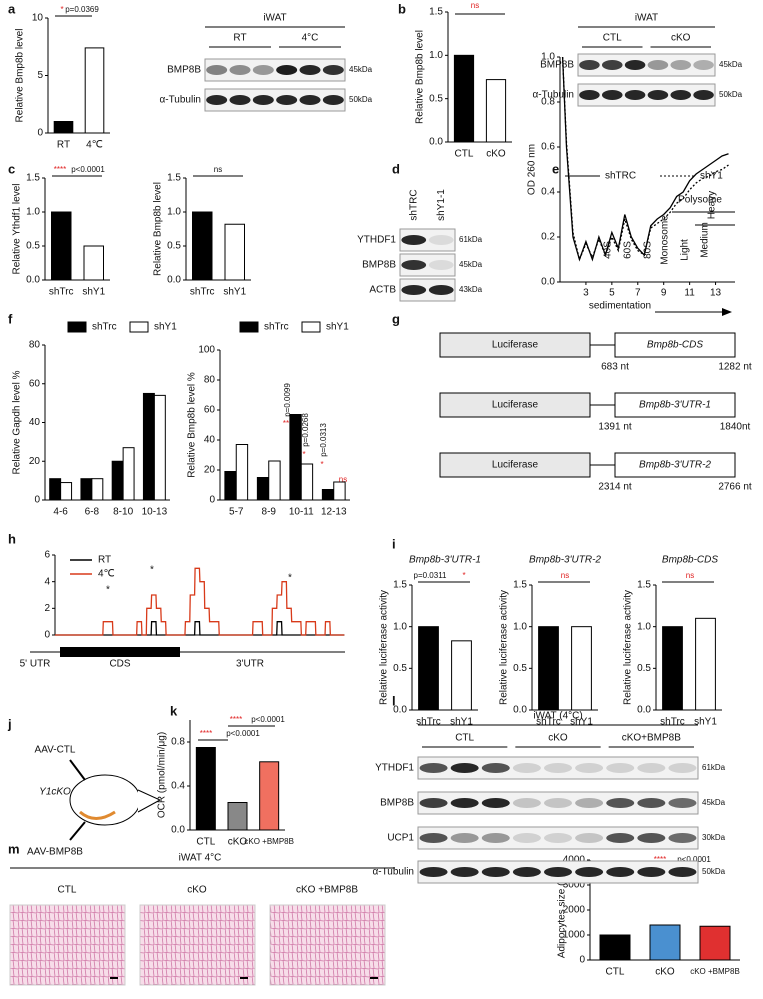 This screenshot has height=999, width=763. What do you see at coordinates (12, 538) in the screenshot?
I see `panel-letter: h` at bounding box center [12, 538].